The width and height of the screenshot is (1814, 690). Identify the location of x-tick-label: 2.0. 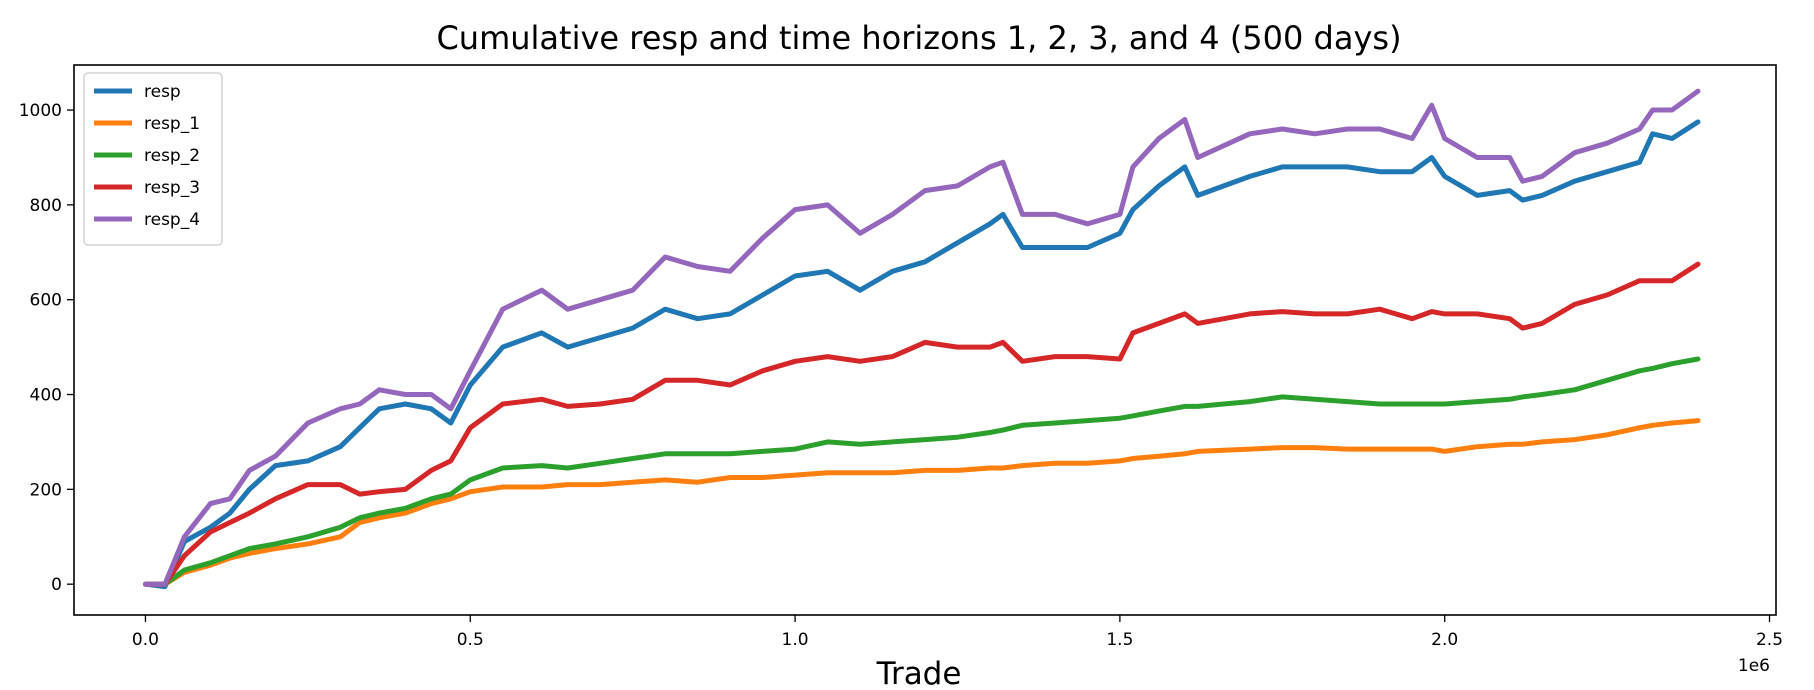
(1444, 640).